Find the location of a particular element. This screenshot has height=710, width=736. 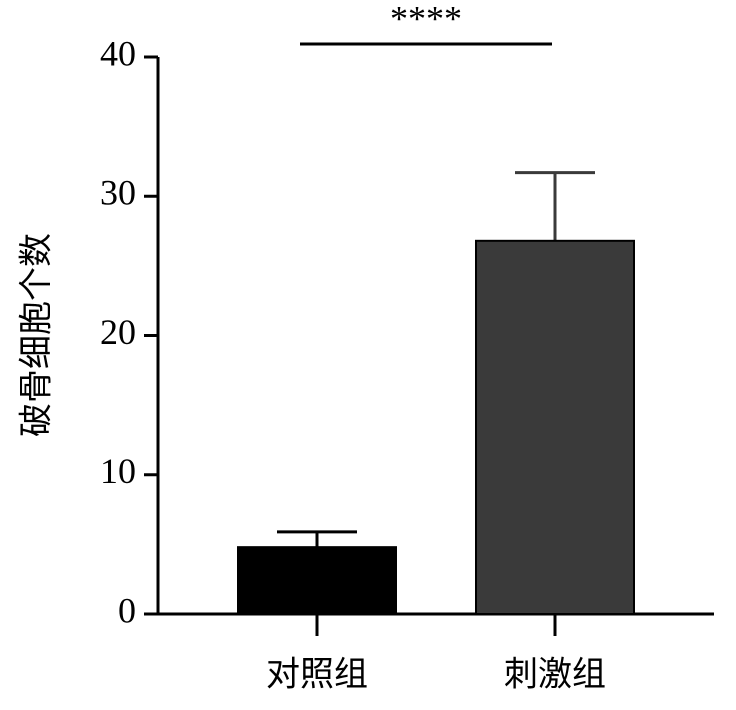

y-tick-label: 10 is located at coordinates (118, 471).